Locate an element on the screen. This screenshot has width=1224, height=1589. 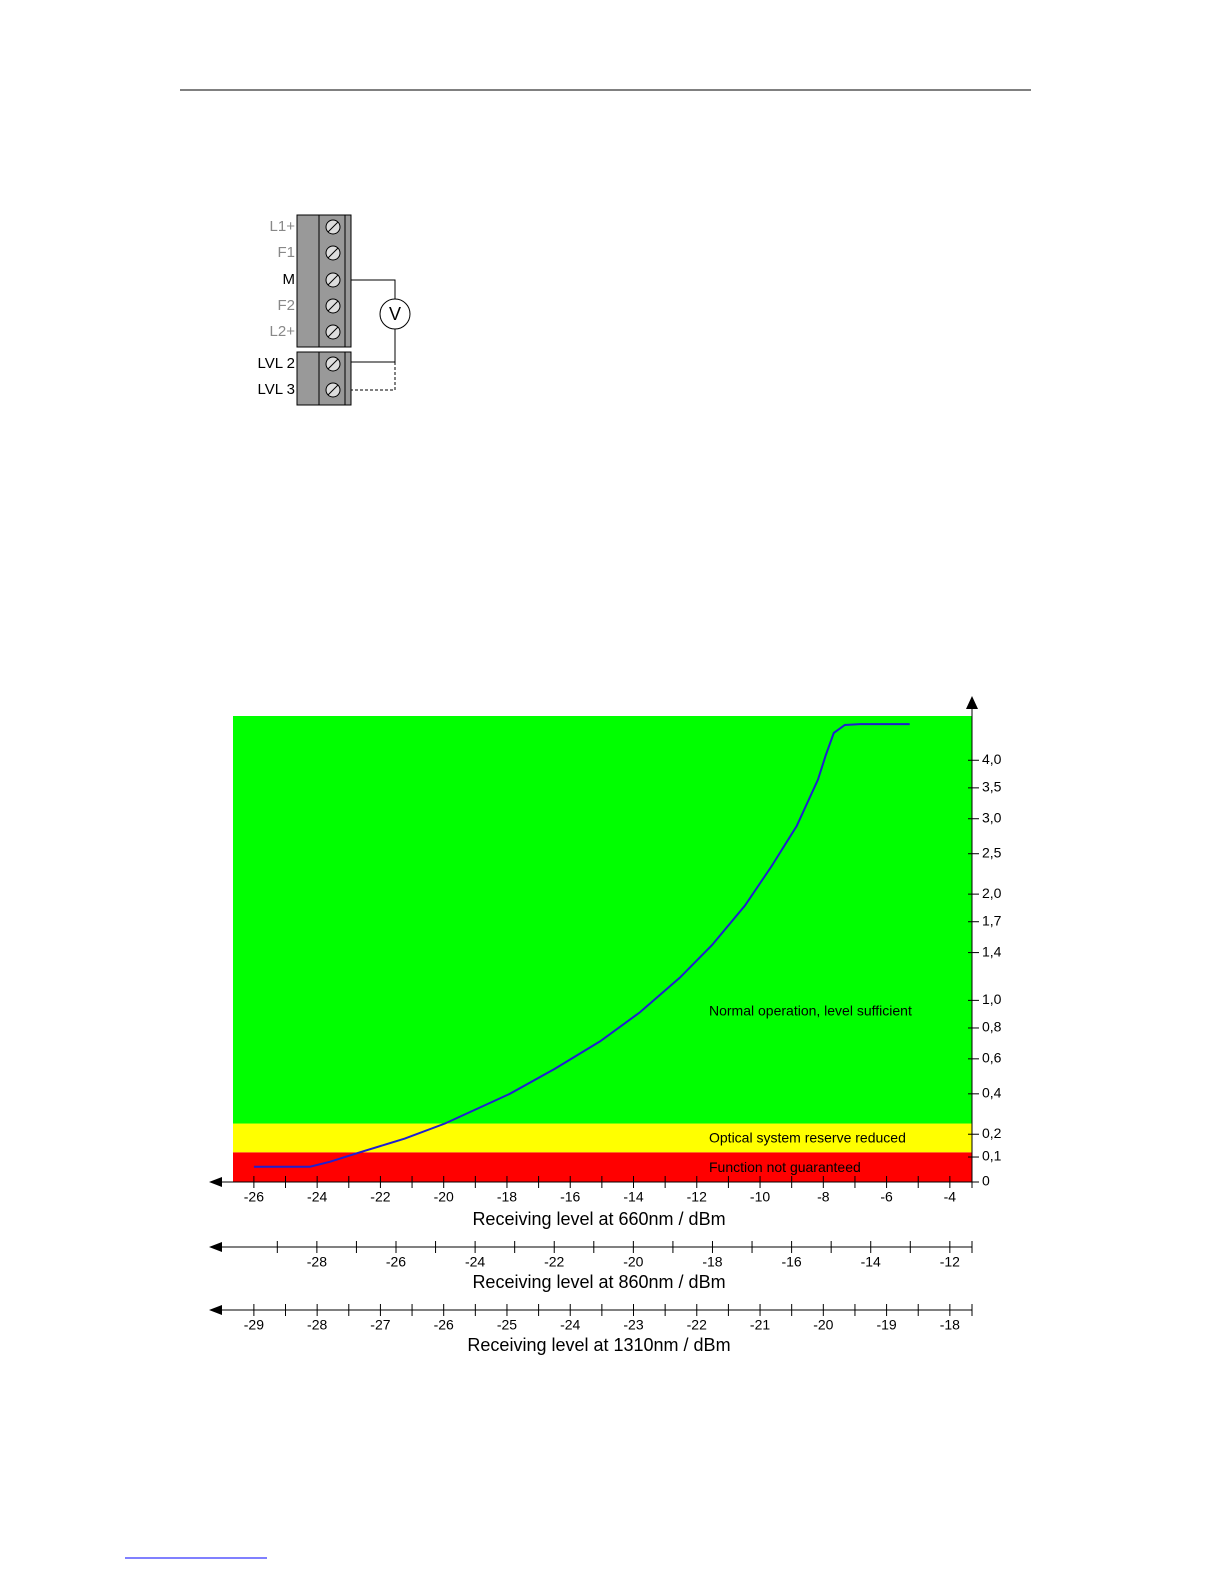
y-tick-label: 2,0 is located at coordinates (992, 893).